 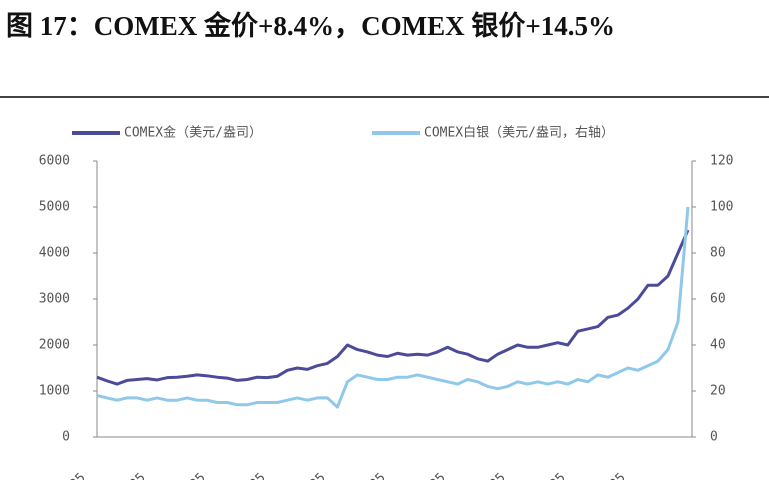 I want to click on y-tick-label: 0, so click(x=66, y=437).